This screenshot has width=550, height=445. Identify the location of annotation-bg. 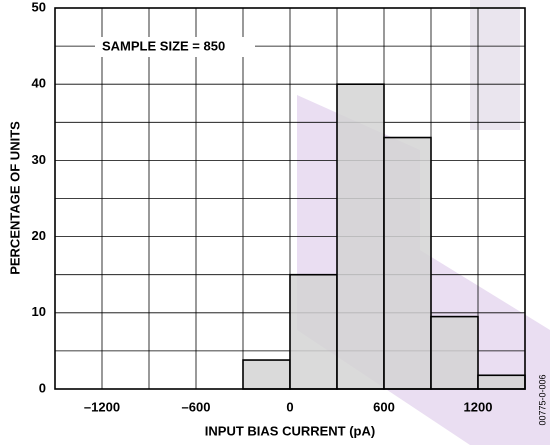
(175, 47).